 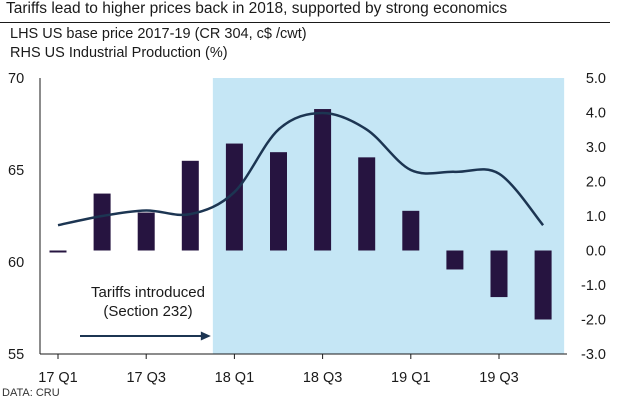 I want to click on x-tick-label: 18 Q3, so click(x=323, y=378).